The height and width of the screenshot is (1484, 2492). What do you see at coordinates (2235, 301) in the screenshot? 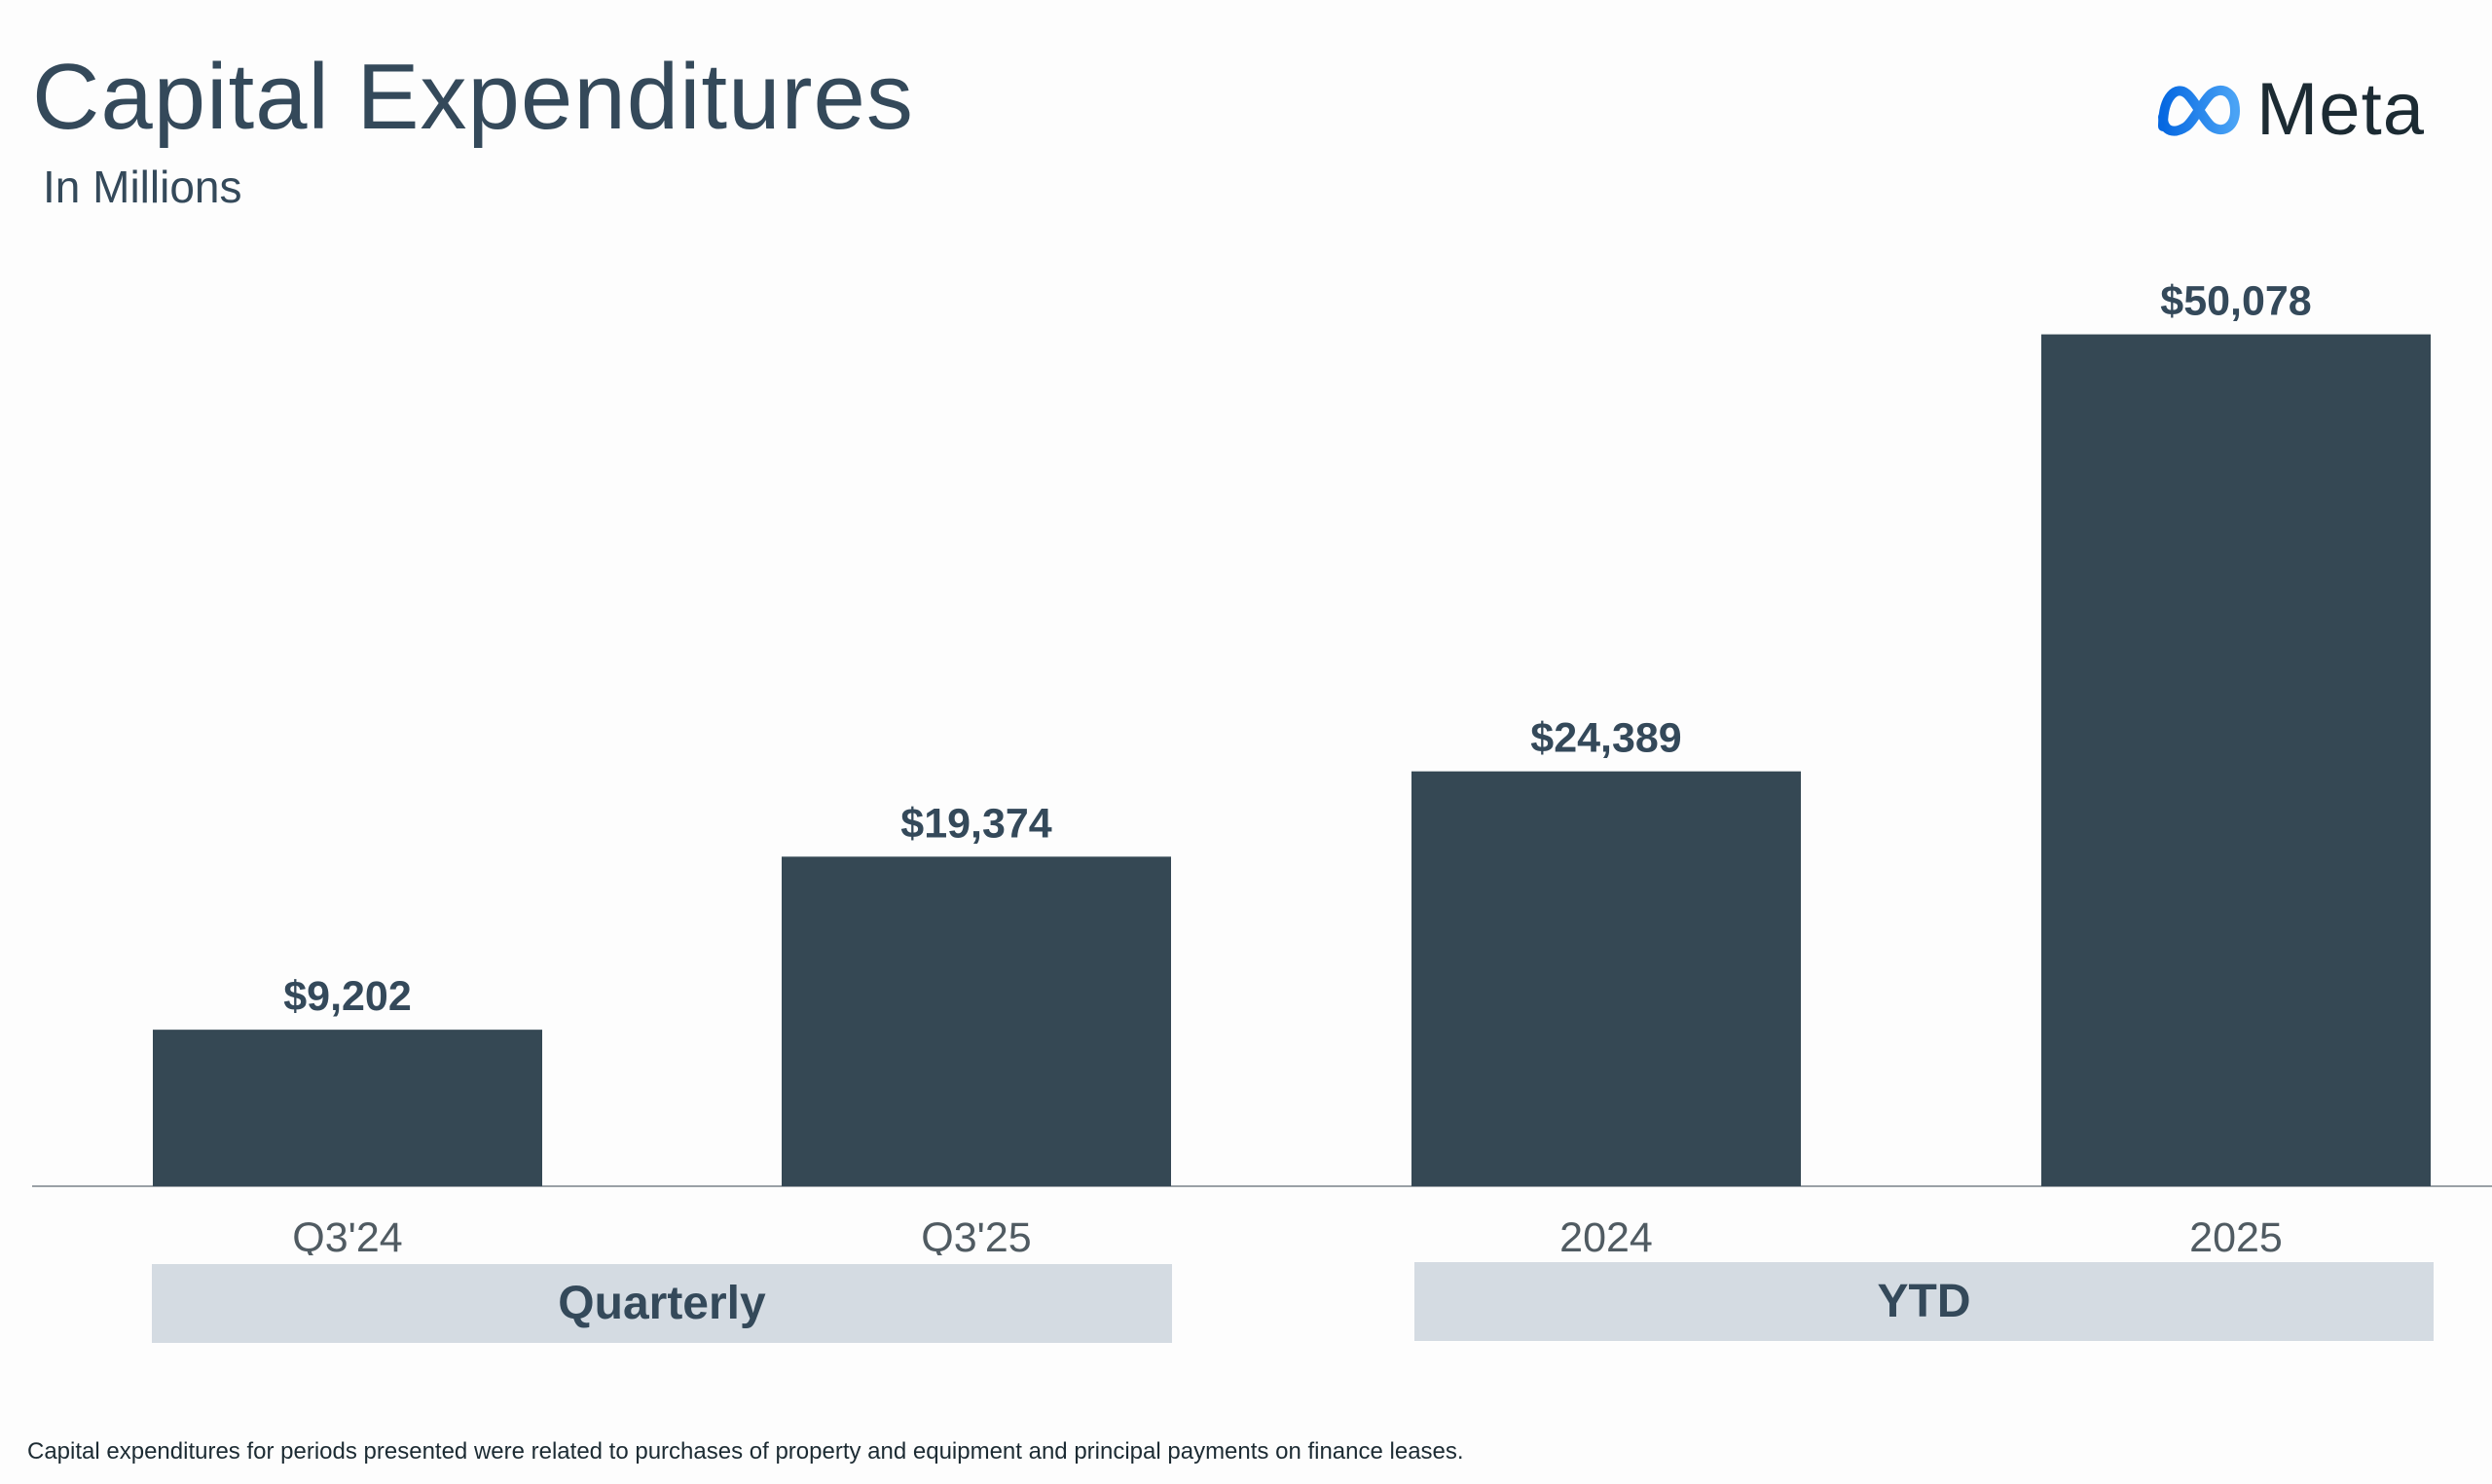
I see `value-label-3: $50,078` at bounding box center [2235, 301].